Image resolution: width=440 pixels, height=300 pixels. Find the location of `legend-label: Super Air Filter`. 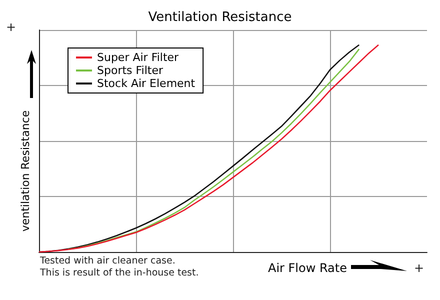

legend-label: Super Air Filter is located at coordinates (138, 57).